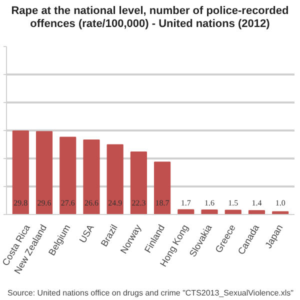  What do you see at coordinates (150, 18) in the screenshot?
I see `chart-title: Rape at the national level, number of police-recorded offences (rate/100,000) - United nations (2012)` at bounding box center [150, 18].